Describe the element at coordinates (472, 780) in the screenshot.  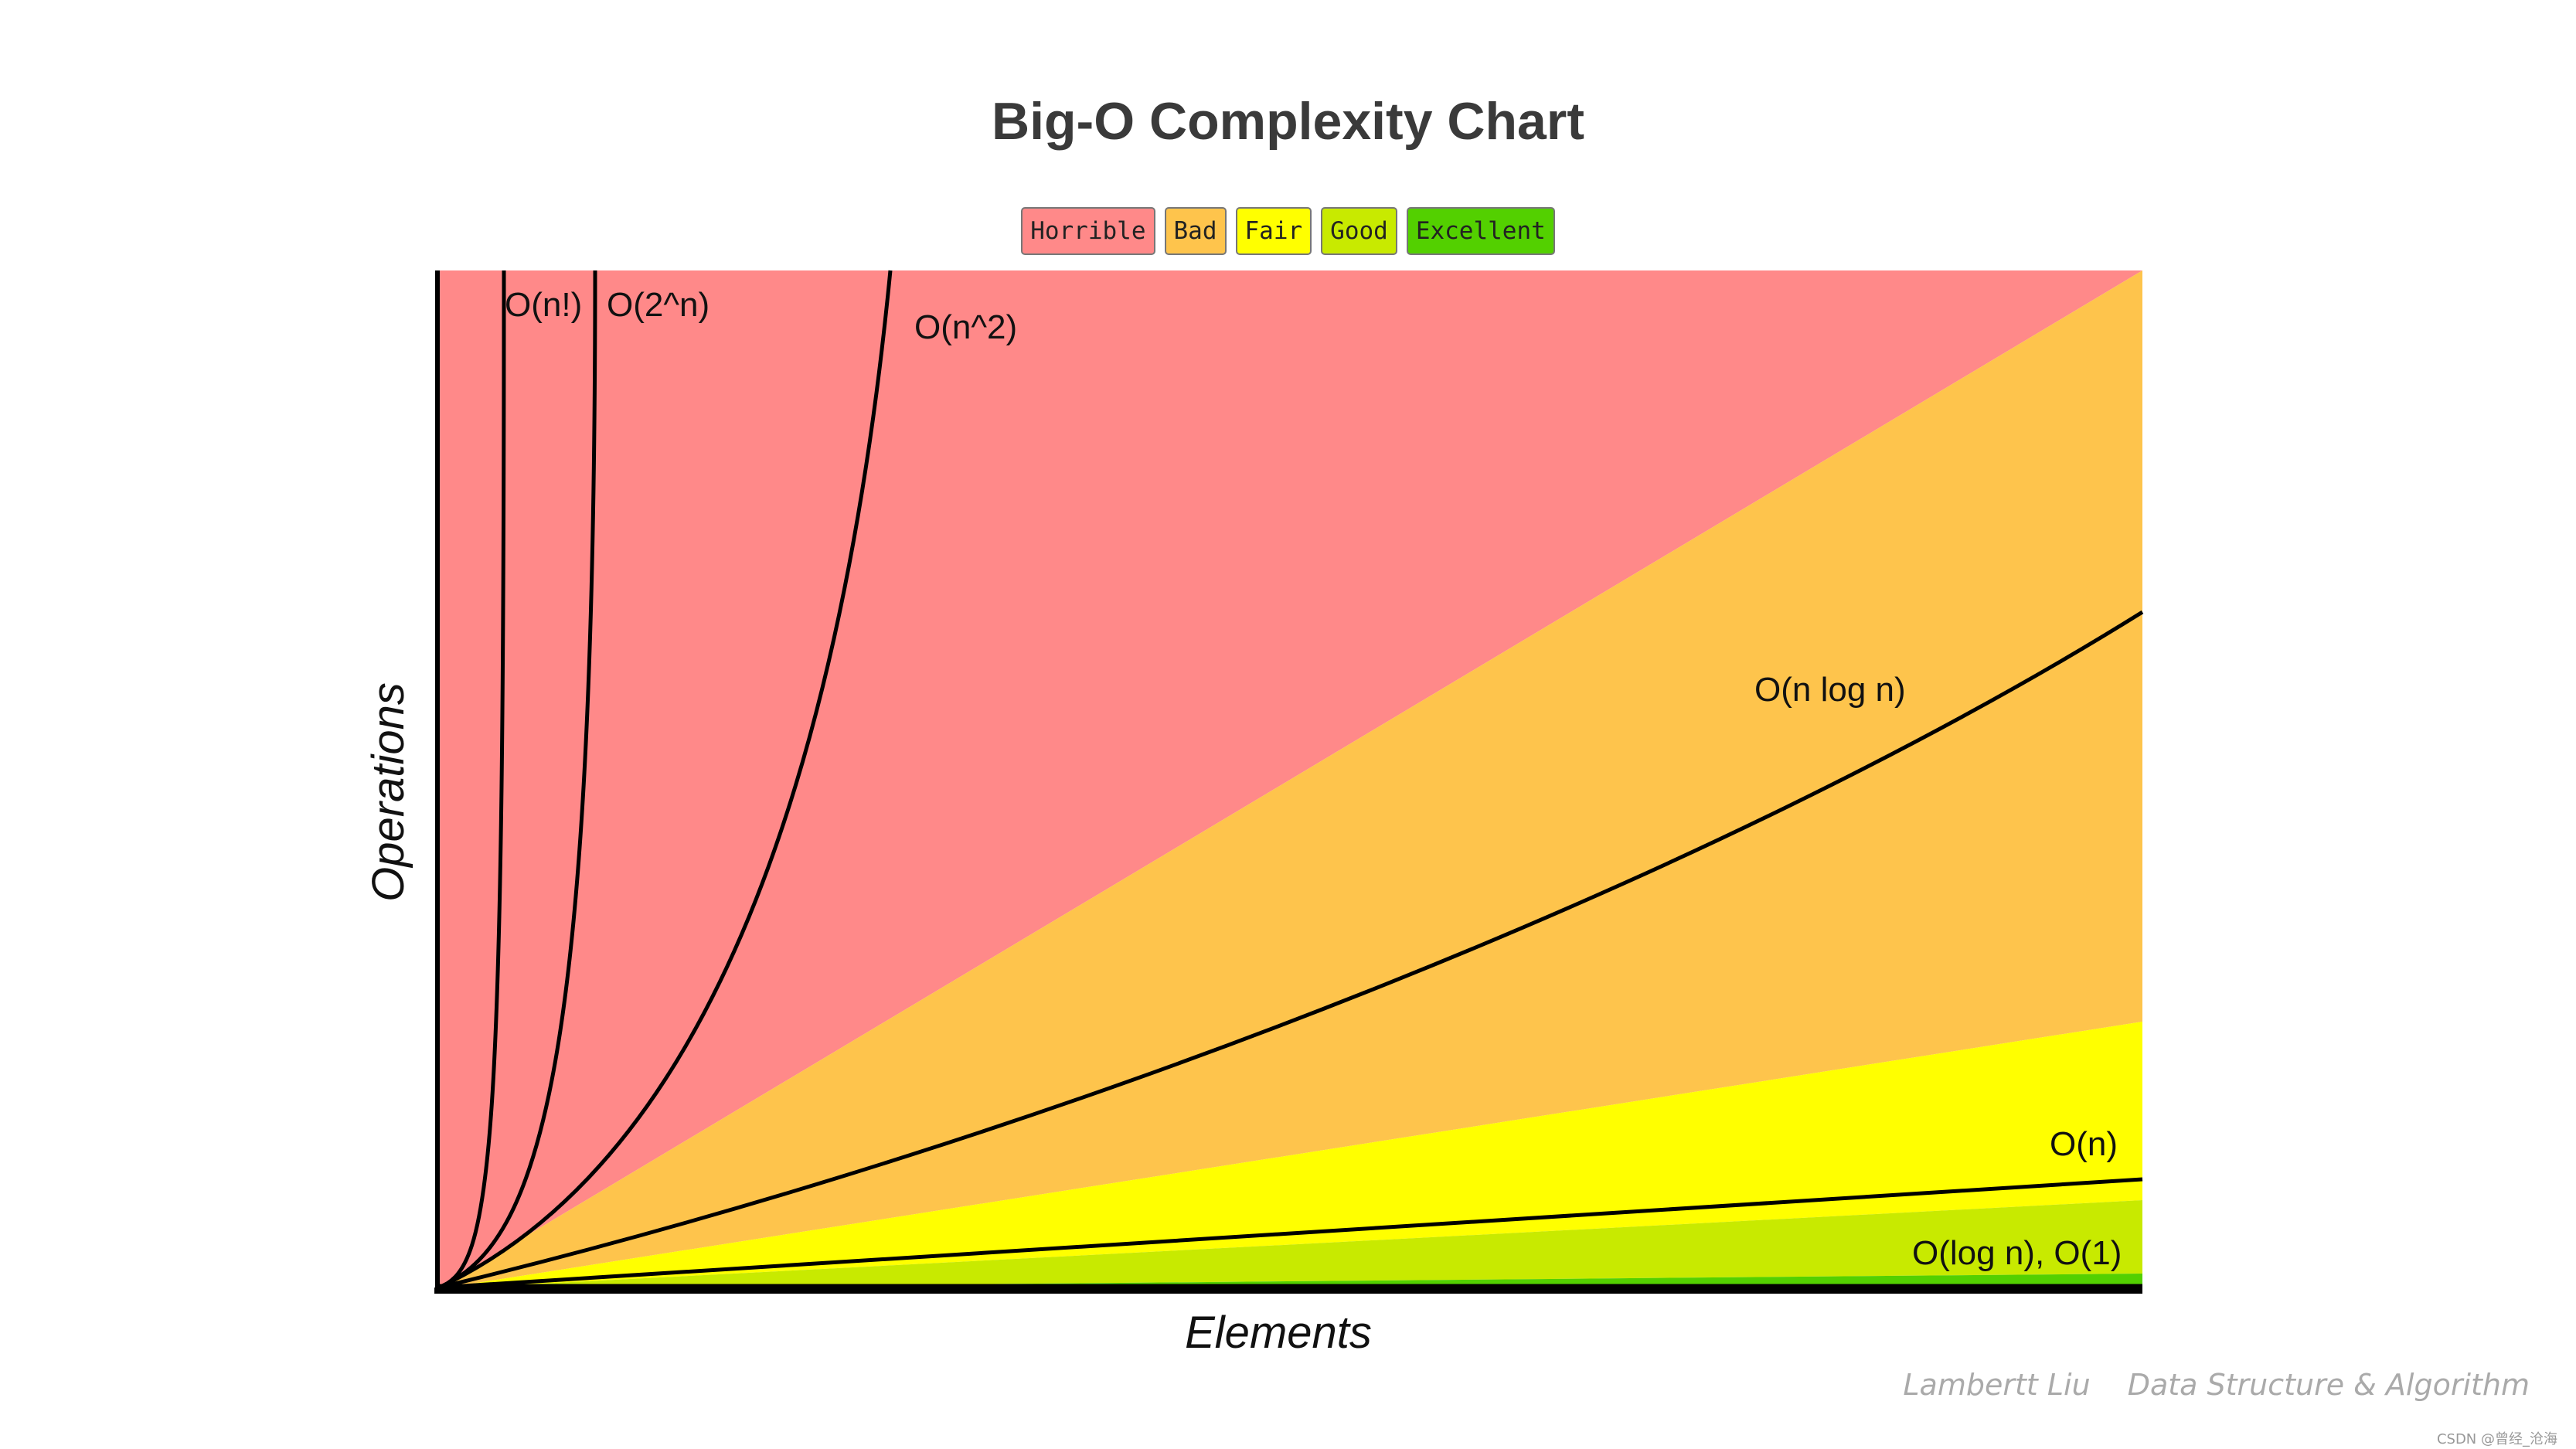
I see `series-line-factorial` at that location.